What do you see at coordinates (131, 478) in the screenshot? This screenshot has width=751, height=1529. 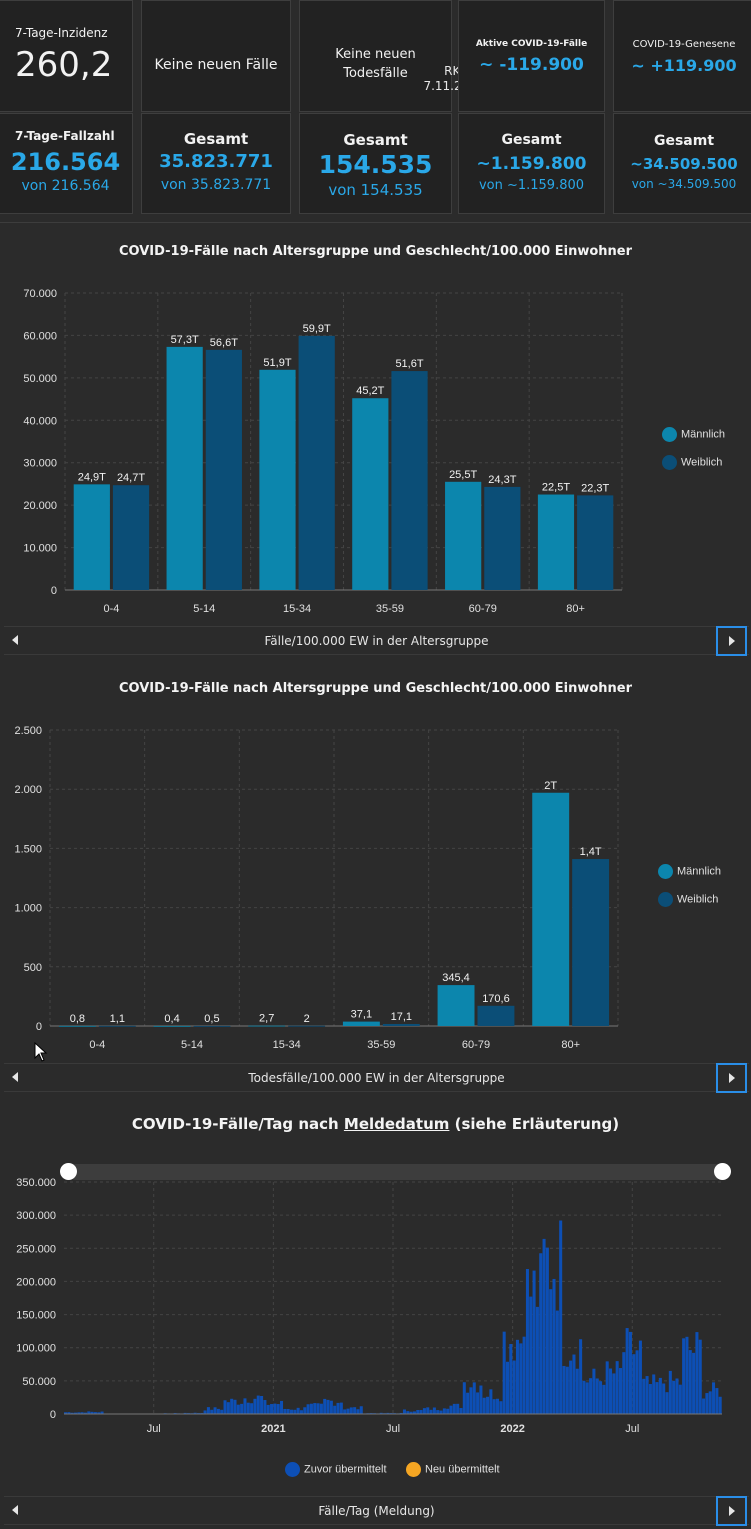 I see `data-label: 24,7T` at bounding box center [131, 478].